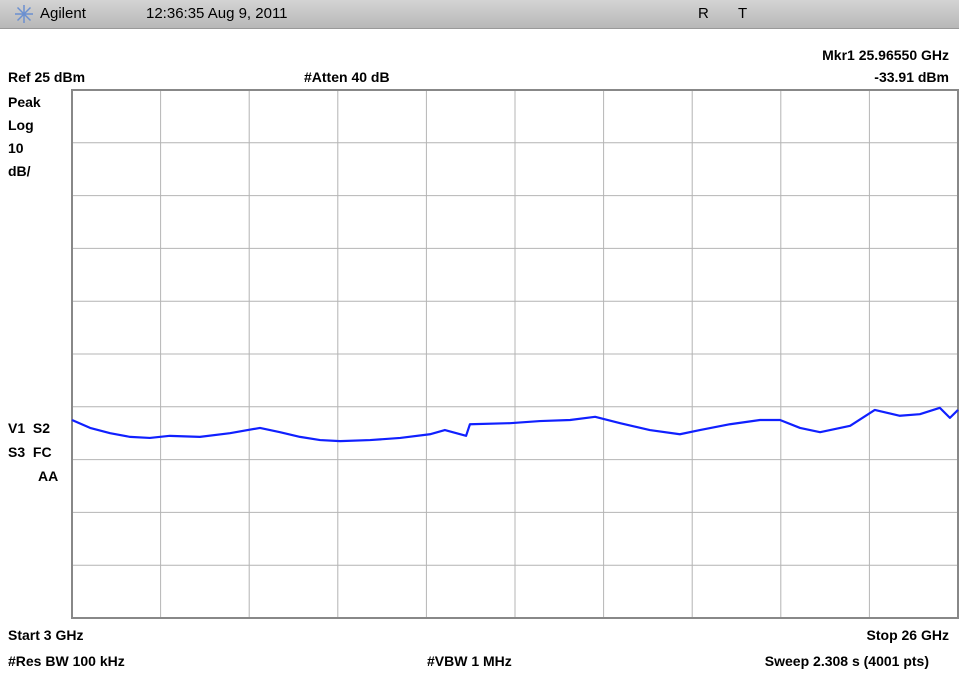 Image resolution: width=959 pixels, height=677 pixels. Describe the element at coordinates (347, 77) in the screenshot. I see `attenuation: #Atten 40 dB` at that location.